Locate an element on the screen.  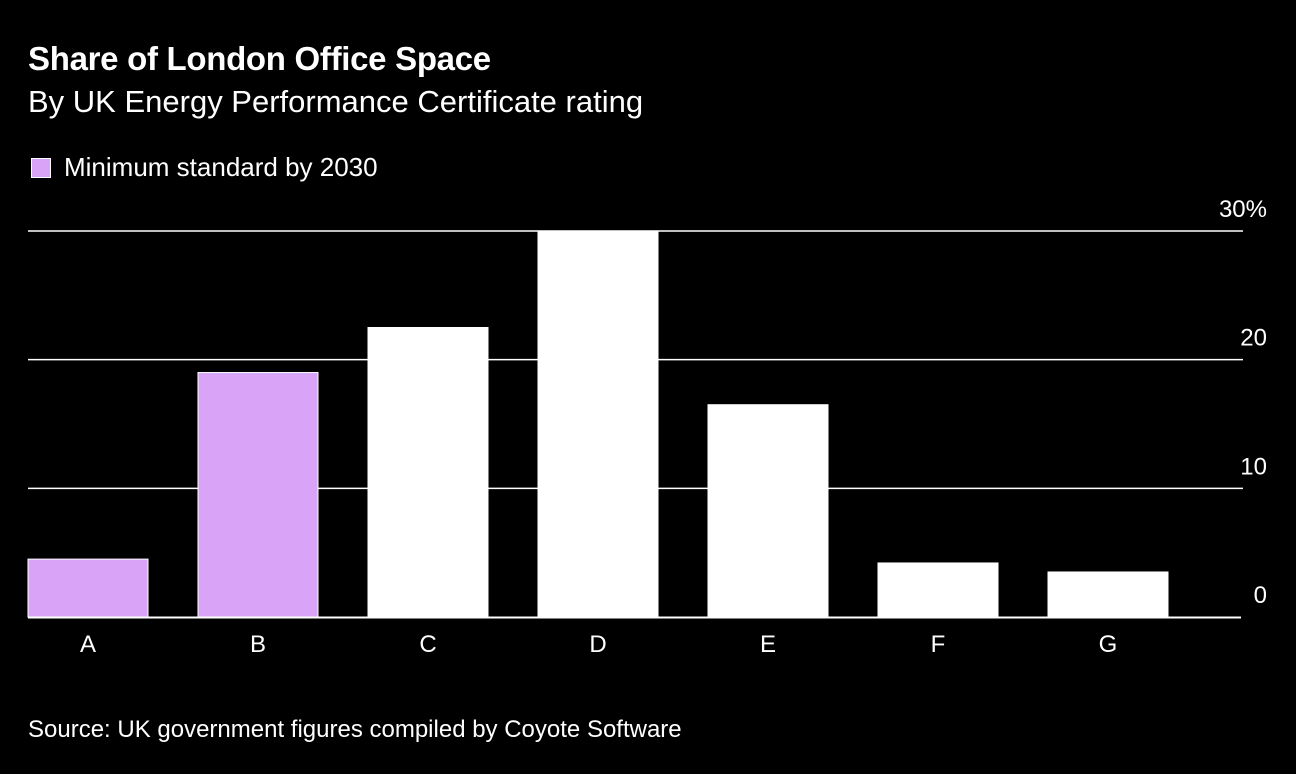
bar-E is located at coordinates (768, 511).